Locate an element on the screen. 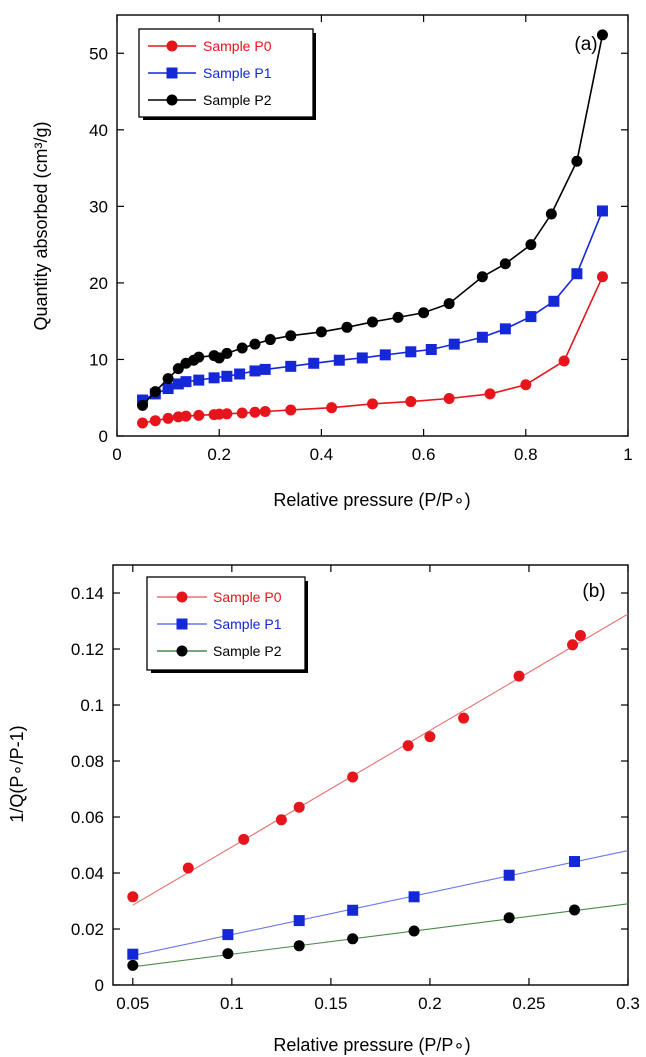  y-tick-label: 0.12 is located at coordinates (87, 649).